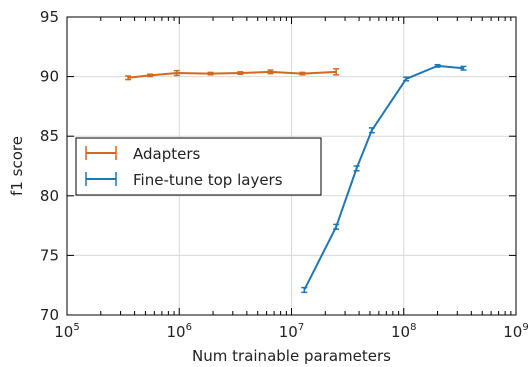 The width and height of the screenshot is (531, 367). I want to click on legend-marker-adapters, so click(101, 153).